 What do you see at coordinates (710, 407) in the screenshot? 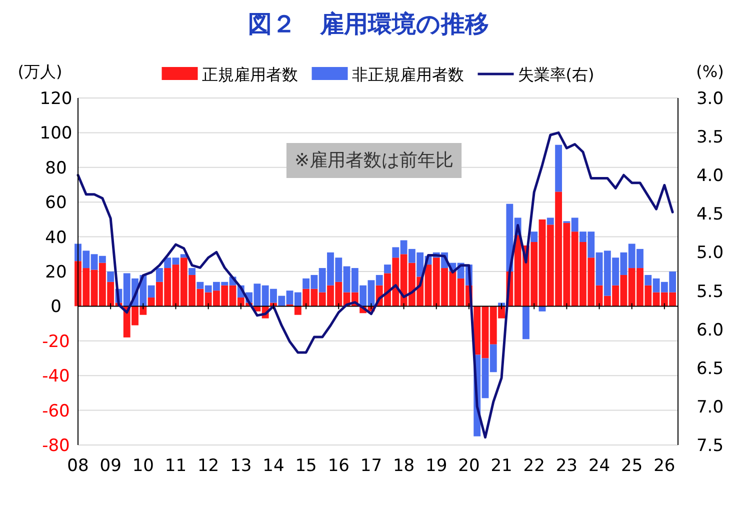
I see `y2-tick-label: 7.0` at bounding box center [710, 407].